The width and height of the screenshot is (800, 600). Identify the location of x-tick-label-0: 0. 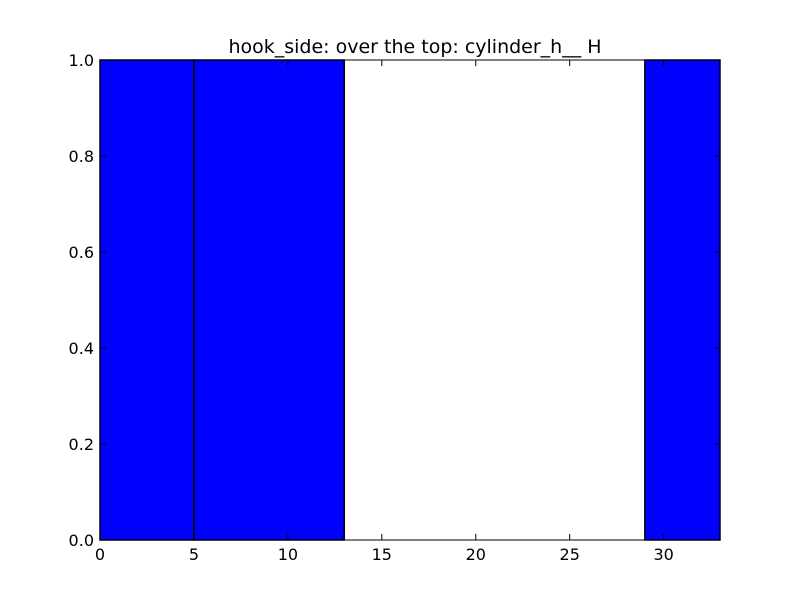
(100, 554).